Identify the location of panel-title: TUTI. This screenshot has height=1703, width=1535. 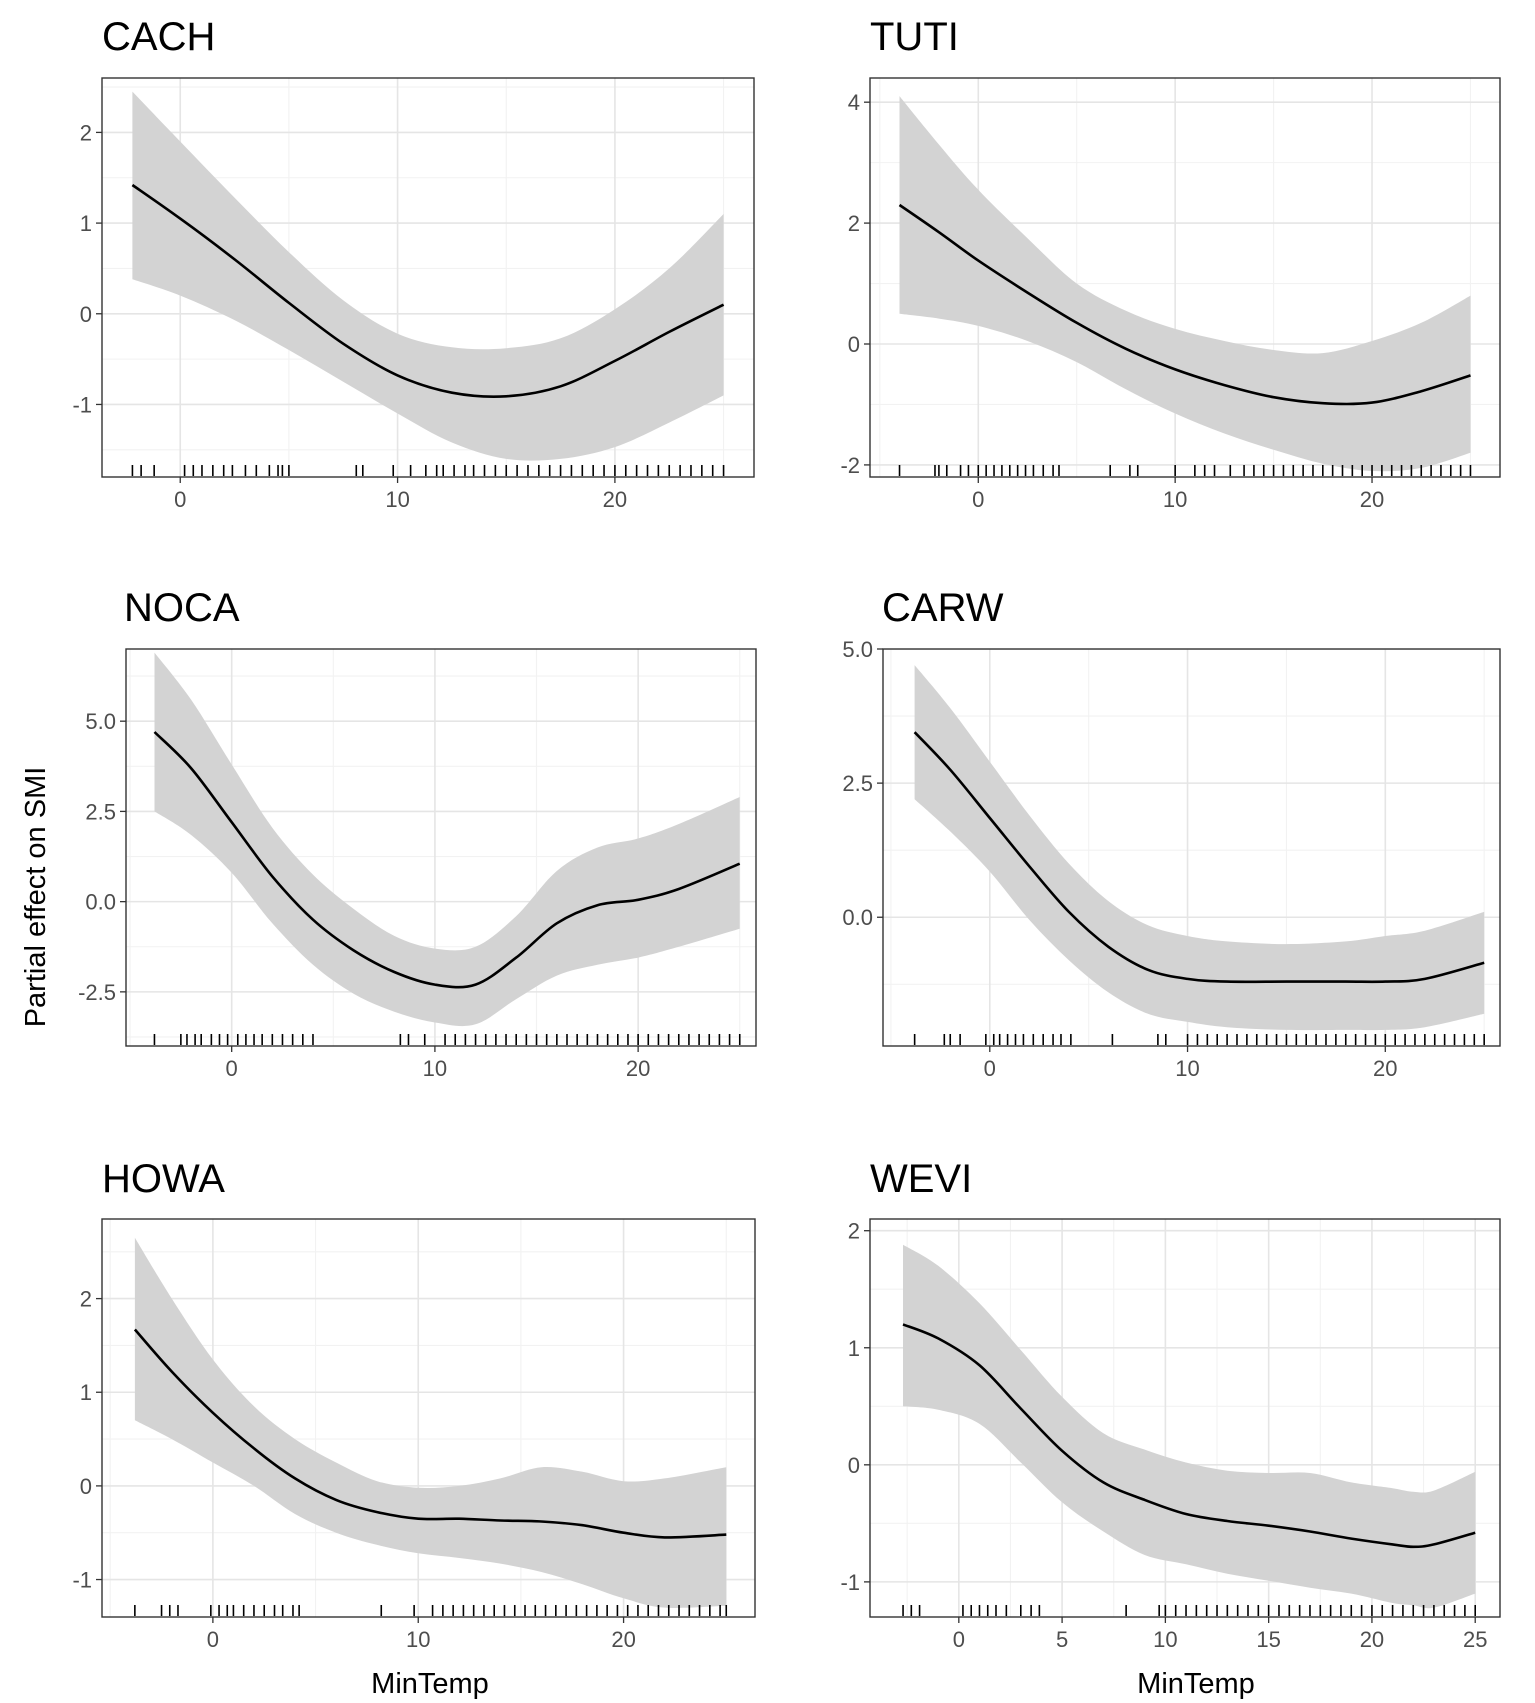
(914, 37).